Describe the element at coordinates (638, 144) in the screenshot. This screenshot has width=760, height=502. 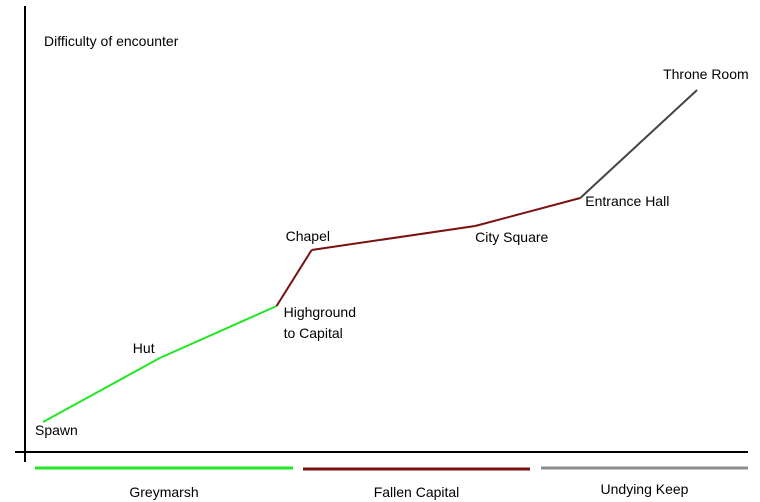
I see `segment-entrance-hall-to-throne-room` at that location.